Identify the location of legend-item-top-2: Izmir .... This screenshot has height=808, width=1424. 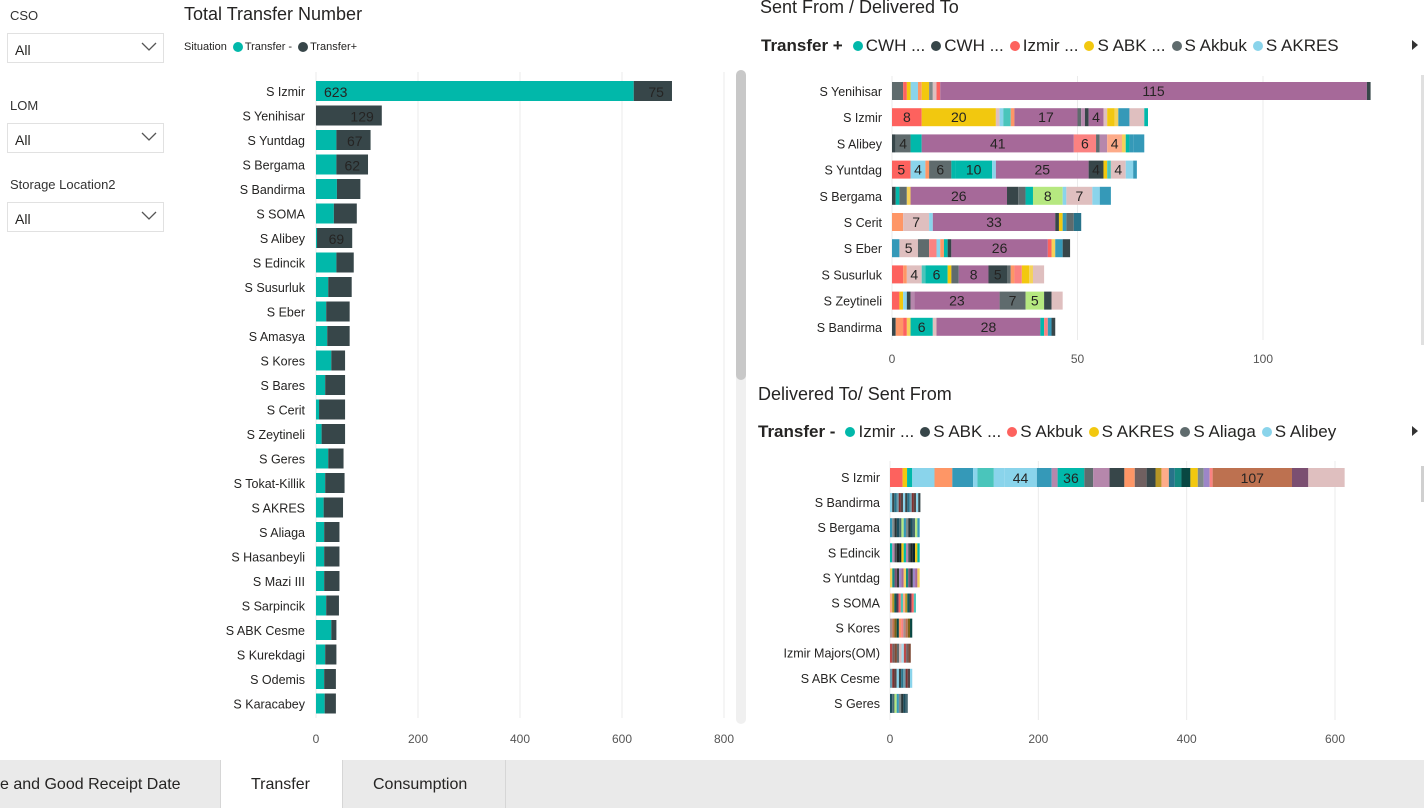
(1043, 46).